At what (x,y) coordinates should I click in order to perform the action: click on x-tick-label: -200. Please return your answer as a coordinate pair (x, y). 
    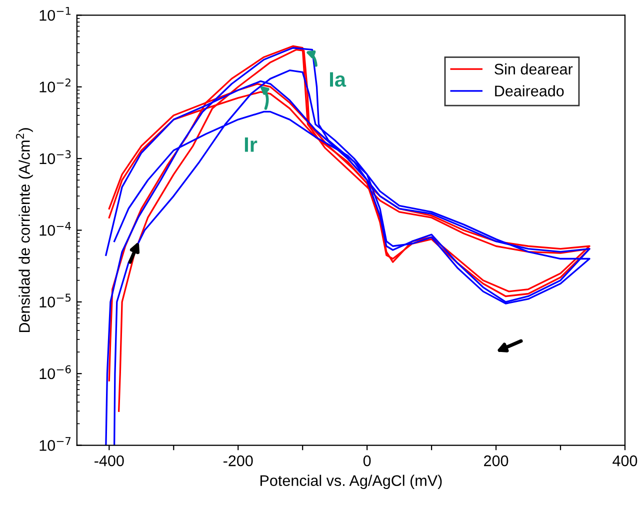
    Looking at the image, I should click on (238, 460).